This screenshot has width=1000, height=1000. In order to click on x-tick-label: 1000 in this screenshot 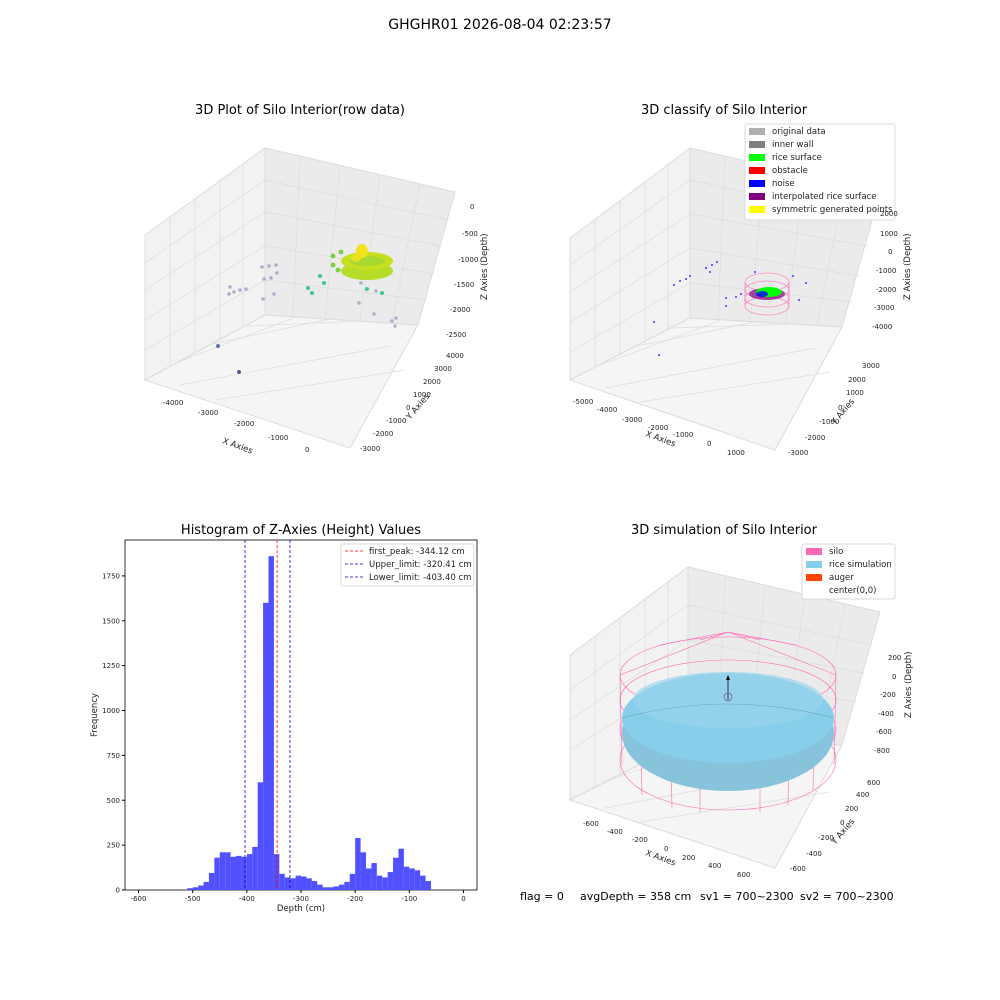, I will do `click(736, 453)`.